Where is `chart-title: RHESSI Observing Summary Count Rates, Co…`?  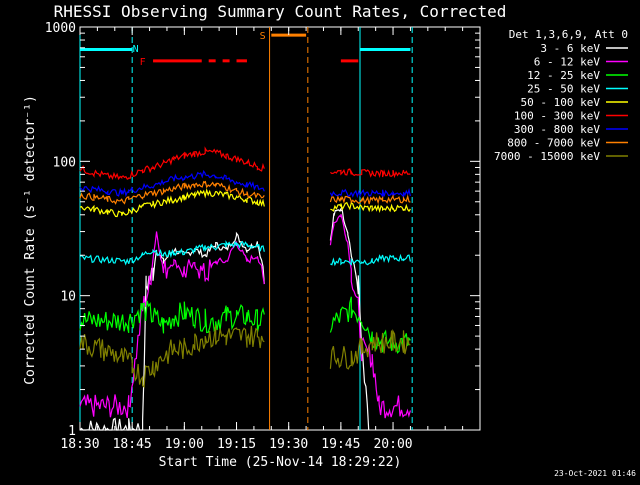 chart-title: RHESSI Observing Summary Count Rates, Co… is located at coordinates (280, 11).